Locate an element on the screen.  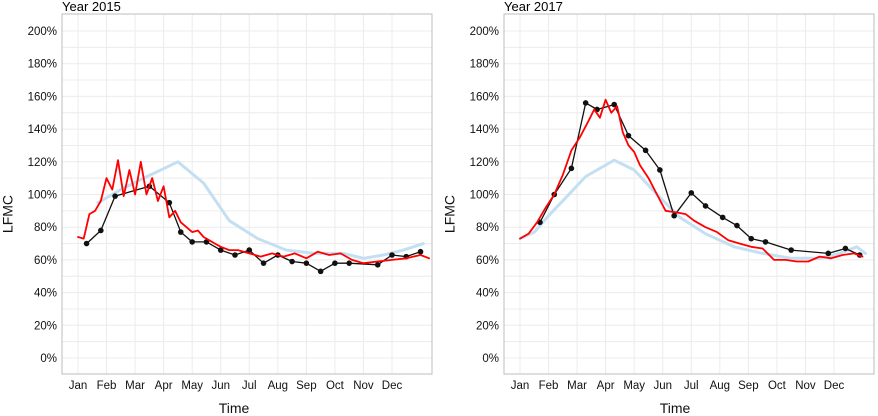
y-axis-label-2017: LFMC is located at coordinates (450, 214).